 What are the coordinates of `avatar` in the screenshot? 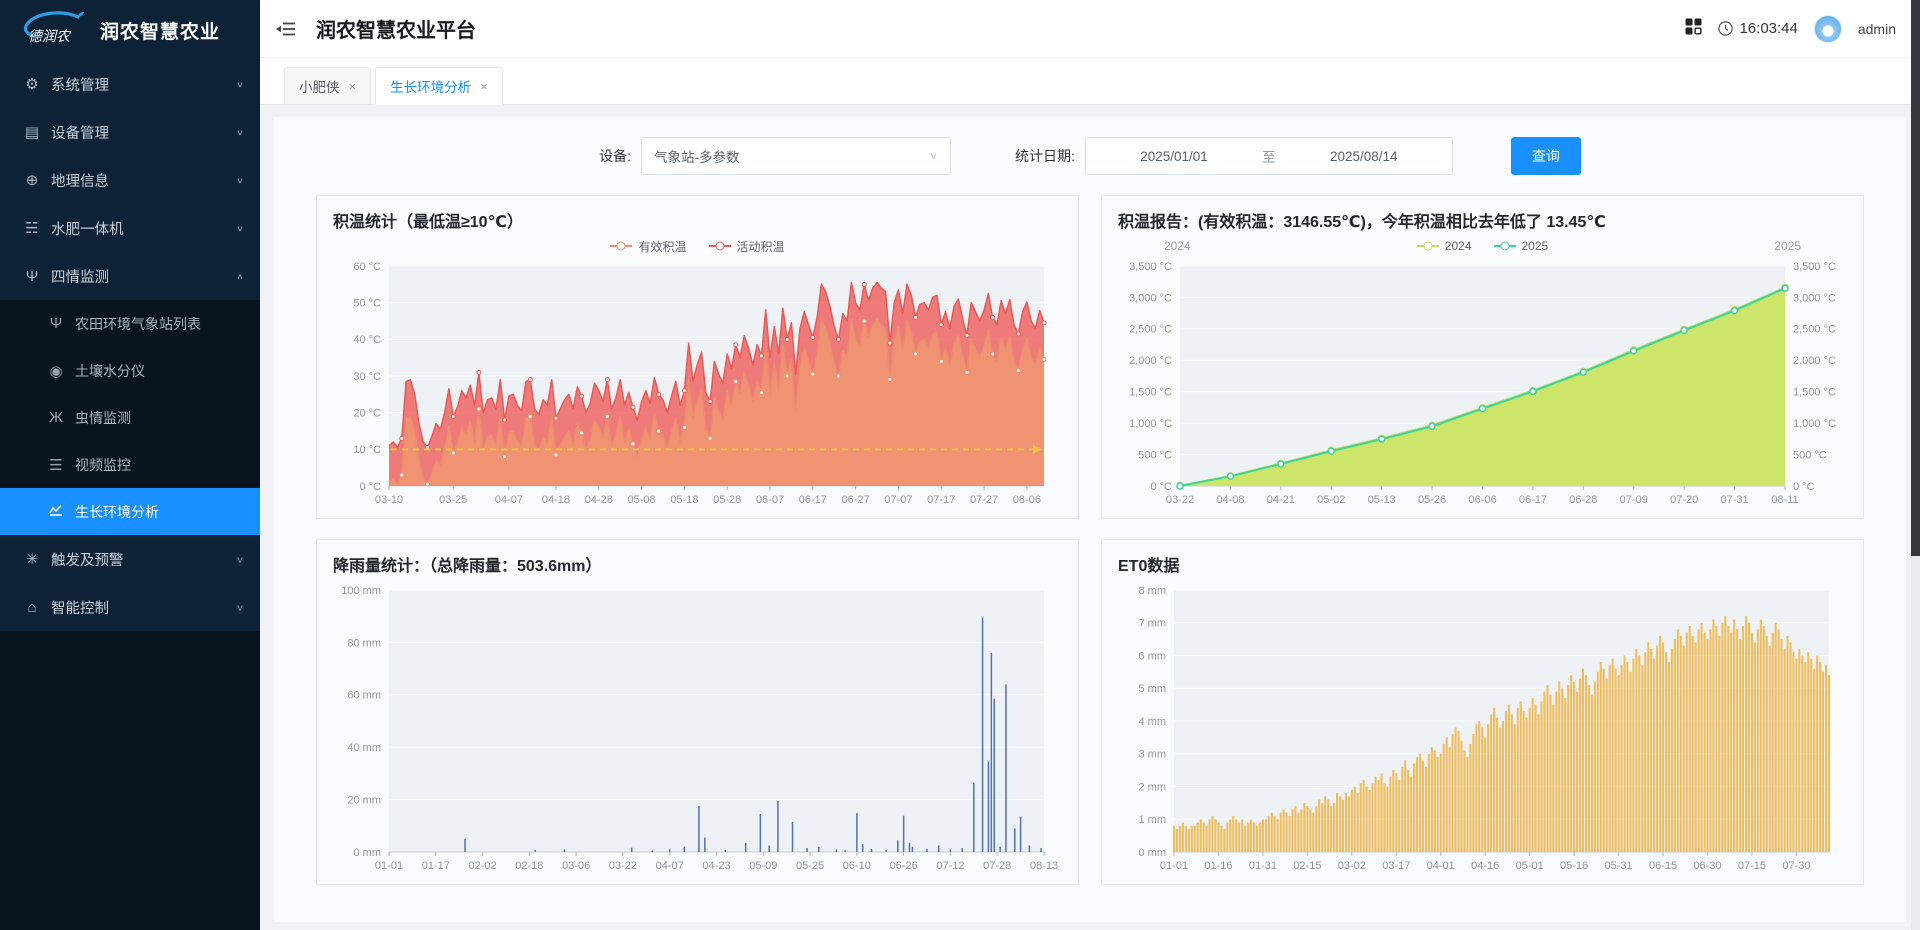 It's located at (1827, 28).